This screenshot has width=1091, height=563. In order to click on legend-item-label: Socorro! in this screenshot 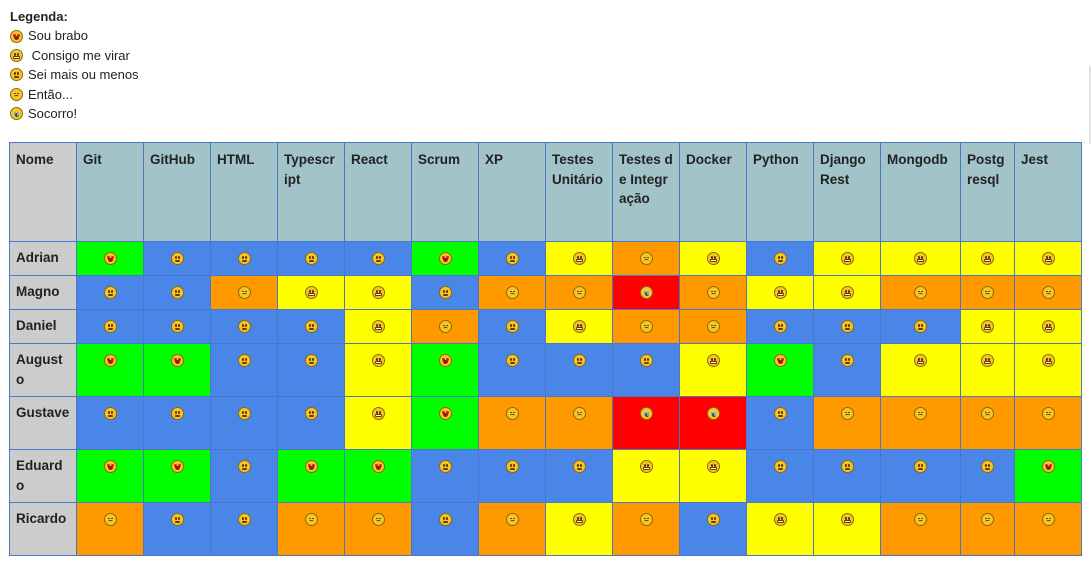, I will do `click(53, 114)`.